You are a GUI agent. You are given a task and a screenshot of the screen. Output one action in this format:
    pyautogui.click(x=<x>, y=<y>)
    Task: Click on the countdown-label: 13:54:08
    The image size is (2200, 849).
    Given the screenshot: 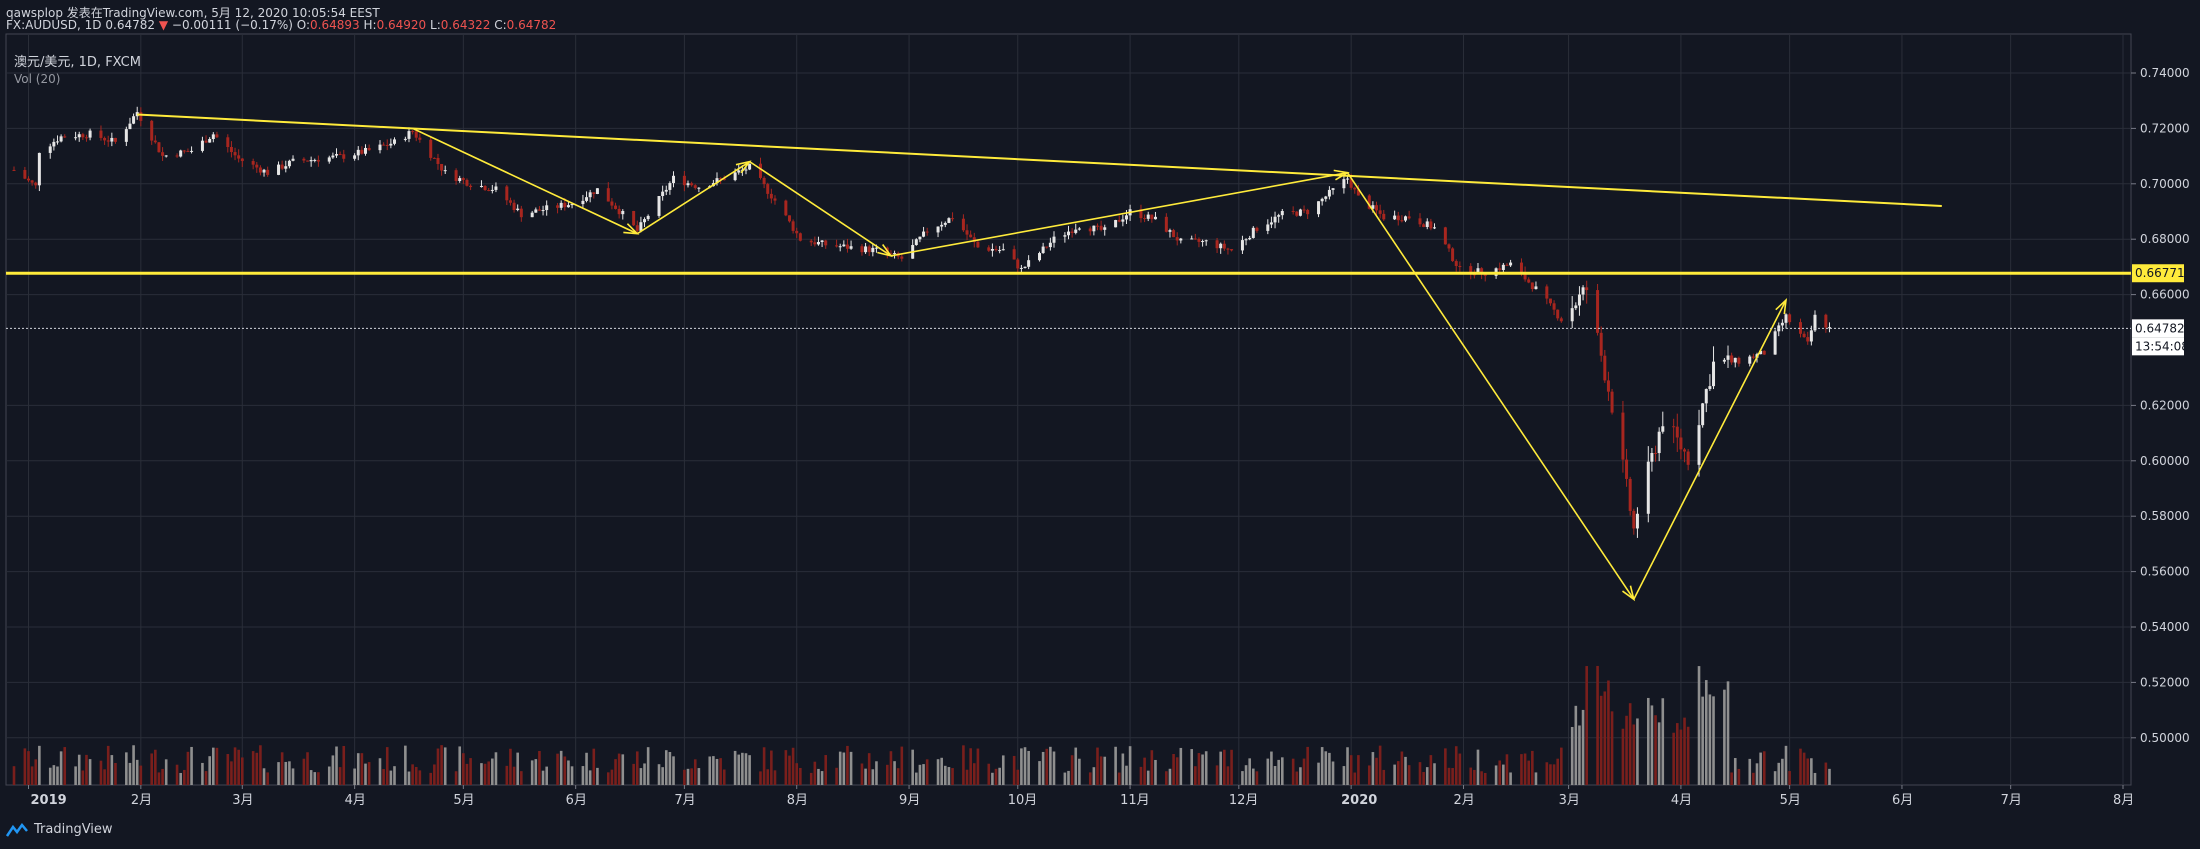 What is the action you would take?
    pyautogui.click(x=2162, y=346)
    